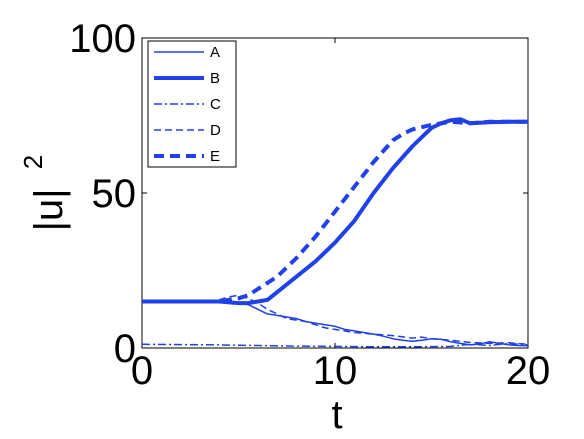 This screenshot has height=439, width=584. I want to click on y-tick-label: 50, so click(114, 194).